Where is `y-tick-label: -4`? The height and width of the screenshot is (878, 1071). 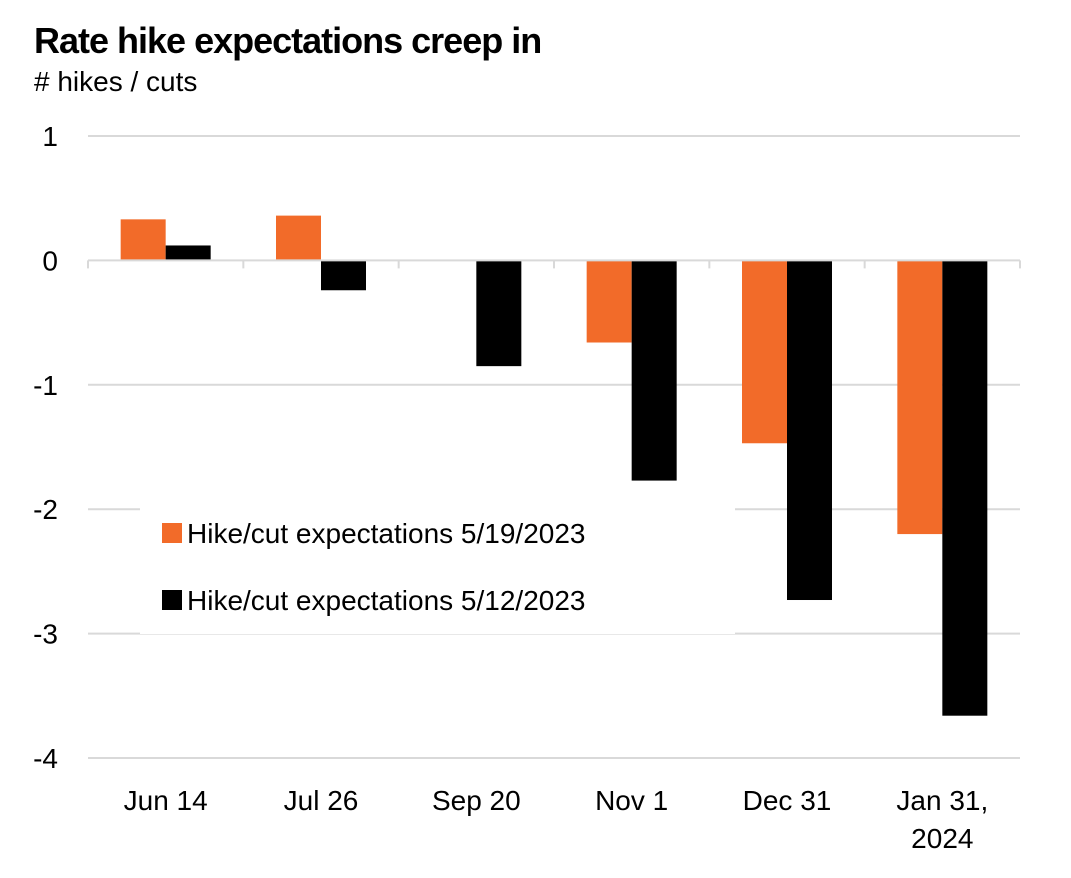
y-tick-label: -4 is located at coordinates (45, 758).